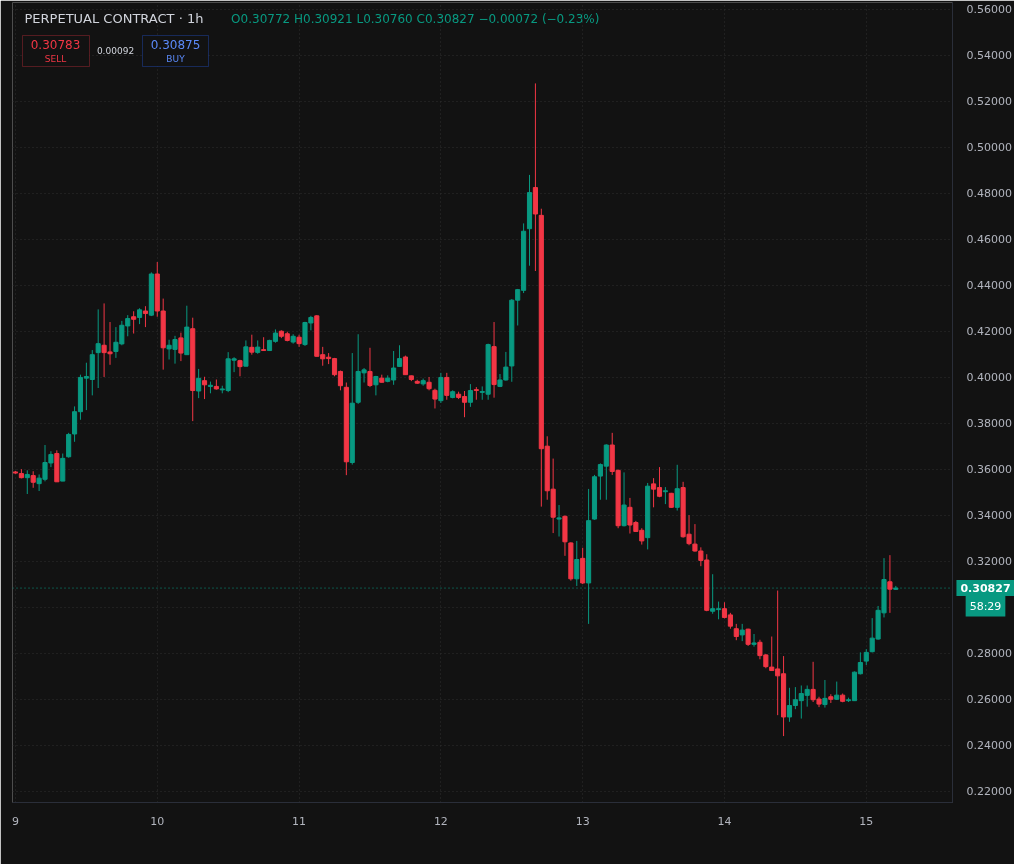 The image size is (1018, 868). What do you see at coordinates (989, 332) in the screenshot?
I see `y-tick-label: 0.42000` at bounding box center [989, 332].